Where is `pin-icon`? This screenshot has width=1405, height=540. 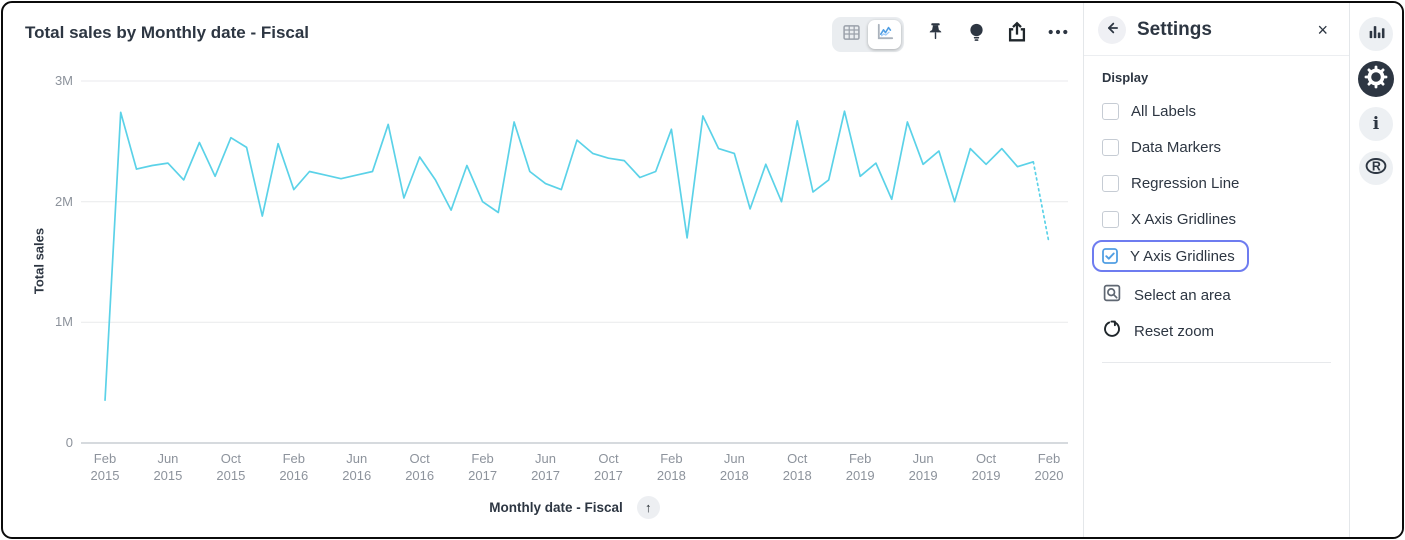 pin-icon is located at coordinates (935, 35).